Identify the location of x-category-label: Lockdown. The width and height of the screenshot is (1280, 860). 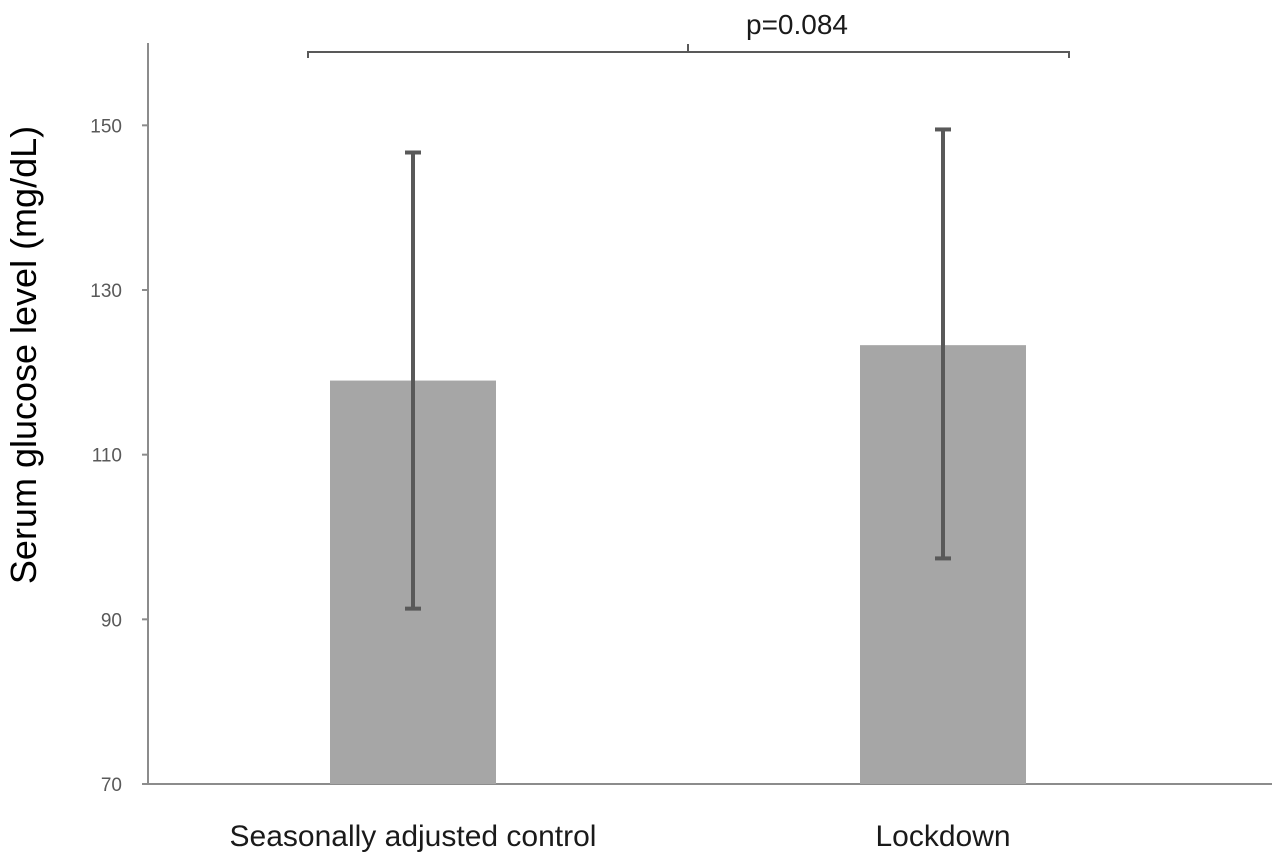
(942, 836).